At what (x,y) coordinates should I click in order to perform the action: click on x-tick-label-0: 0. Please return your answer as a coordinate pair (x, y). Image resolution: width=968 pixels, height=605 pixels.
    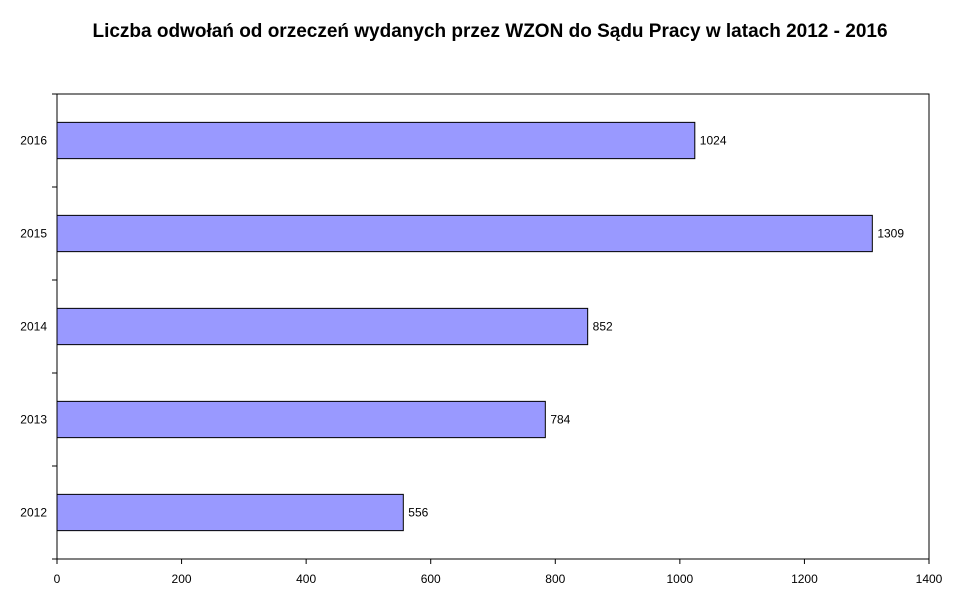
    Looking at the image, I should click on (57, 579).